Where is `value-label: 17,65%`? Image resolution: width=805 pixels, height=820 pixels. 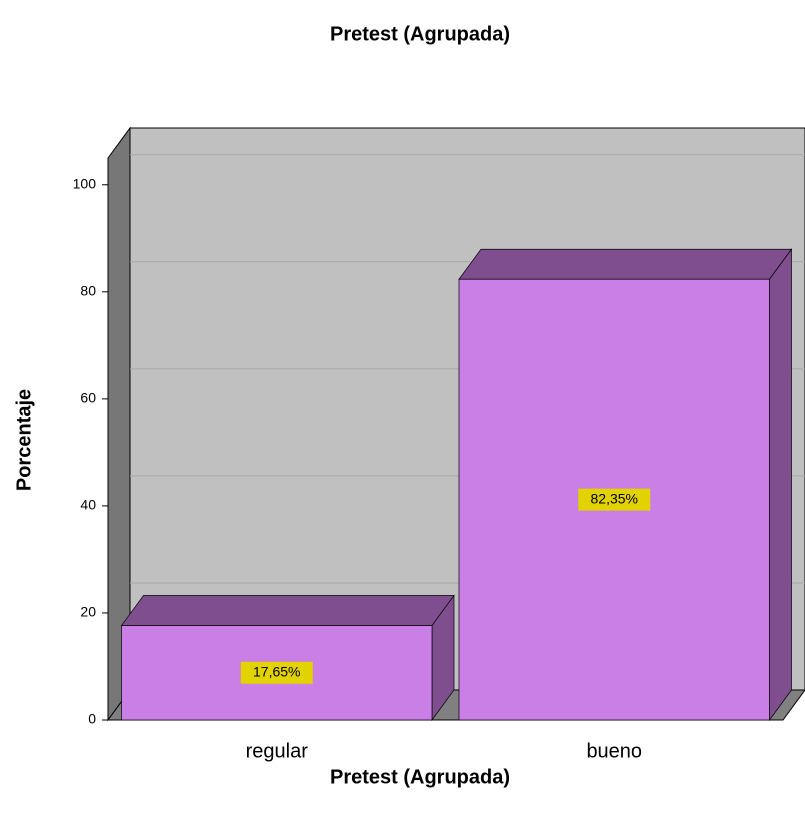
value-label: 17,65% is located at coordinates (276, 671).